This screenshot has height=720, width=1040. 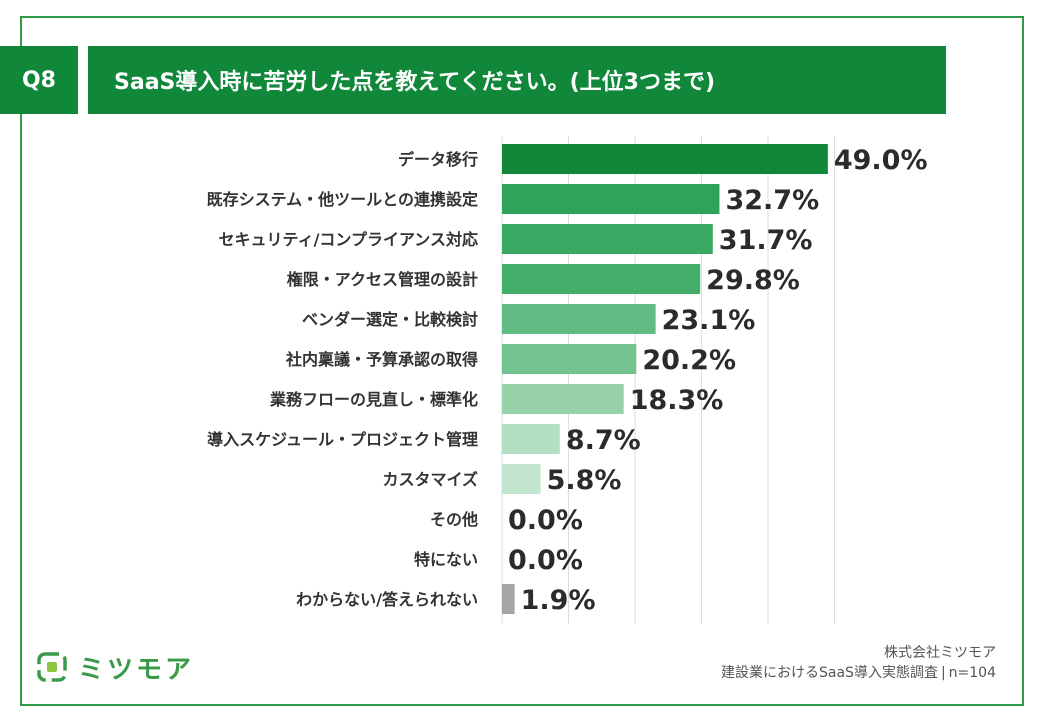 What do you see at coordinates (753, 280) in the screenshot?
I see `value-label: 29.8%` at bounding box center [753, 280].